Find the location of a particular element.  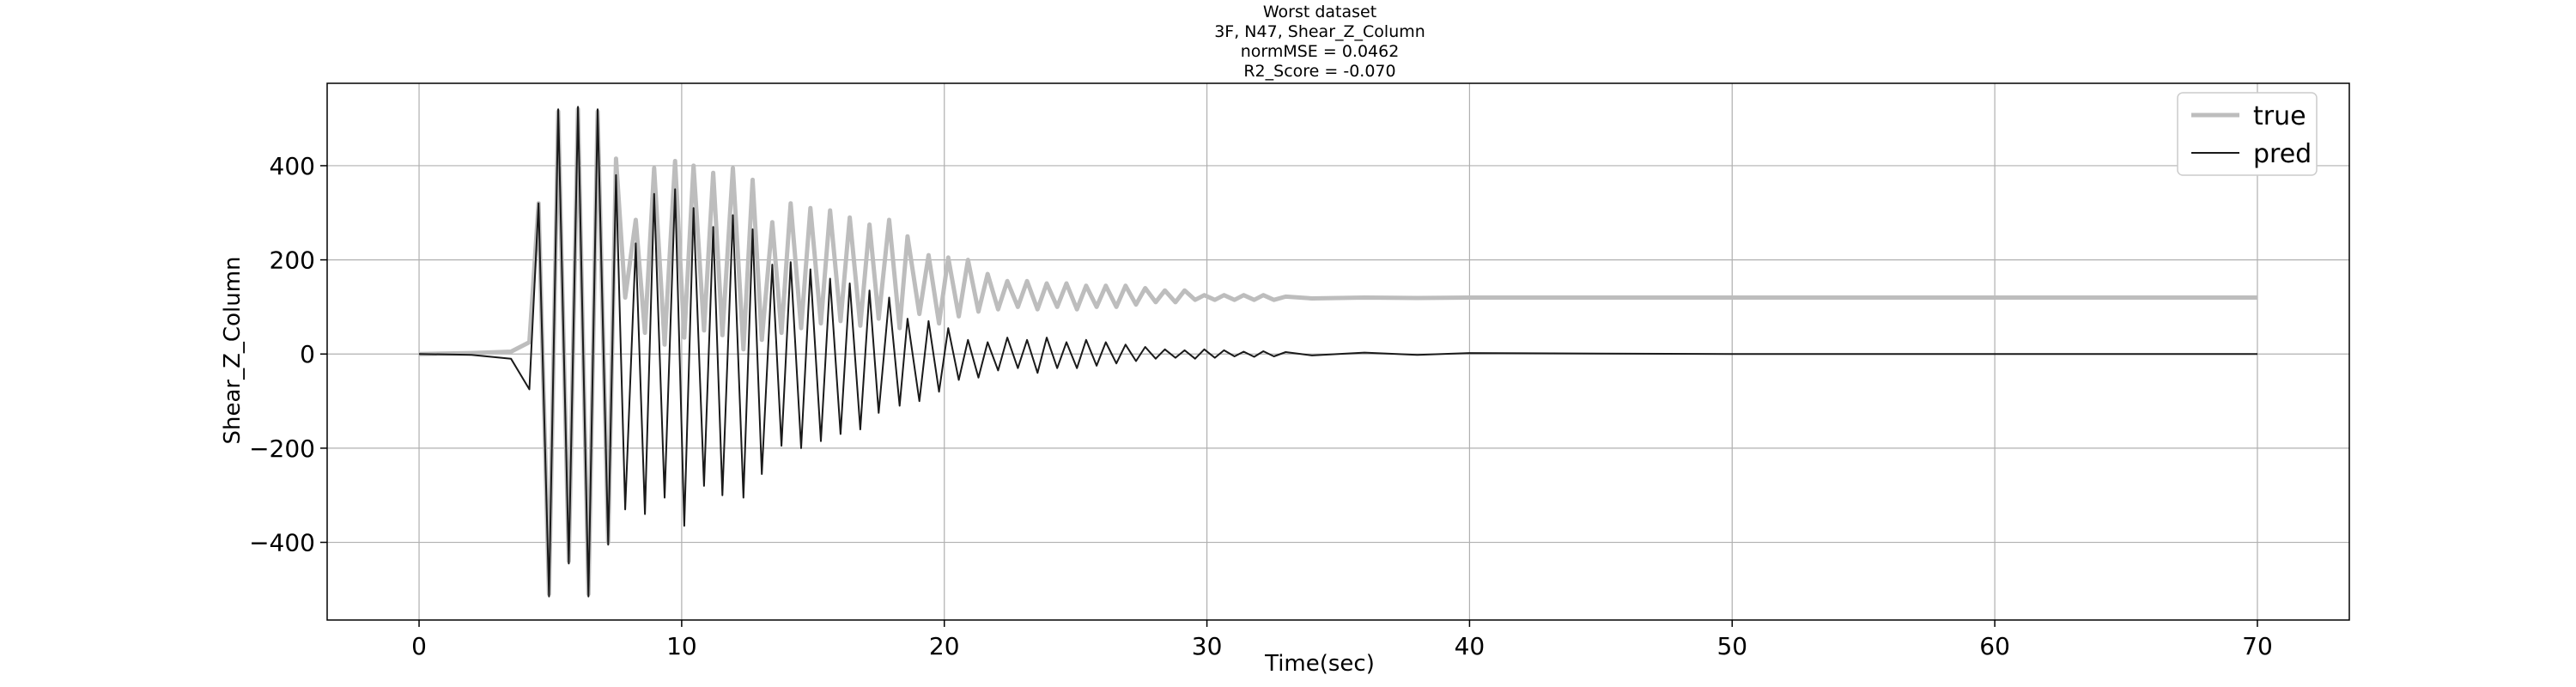

x-tick-label: 0 is located at coordinates (419, 646).